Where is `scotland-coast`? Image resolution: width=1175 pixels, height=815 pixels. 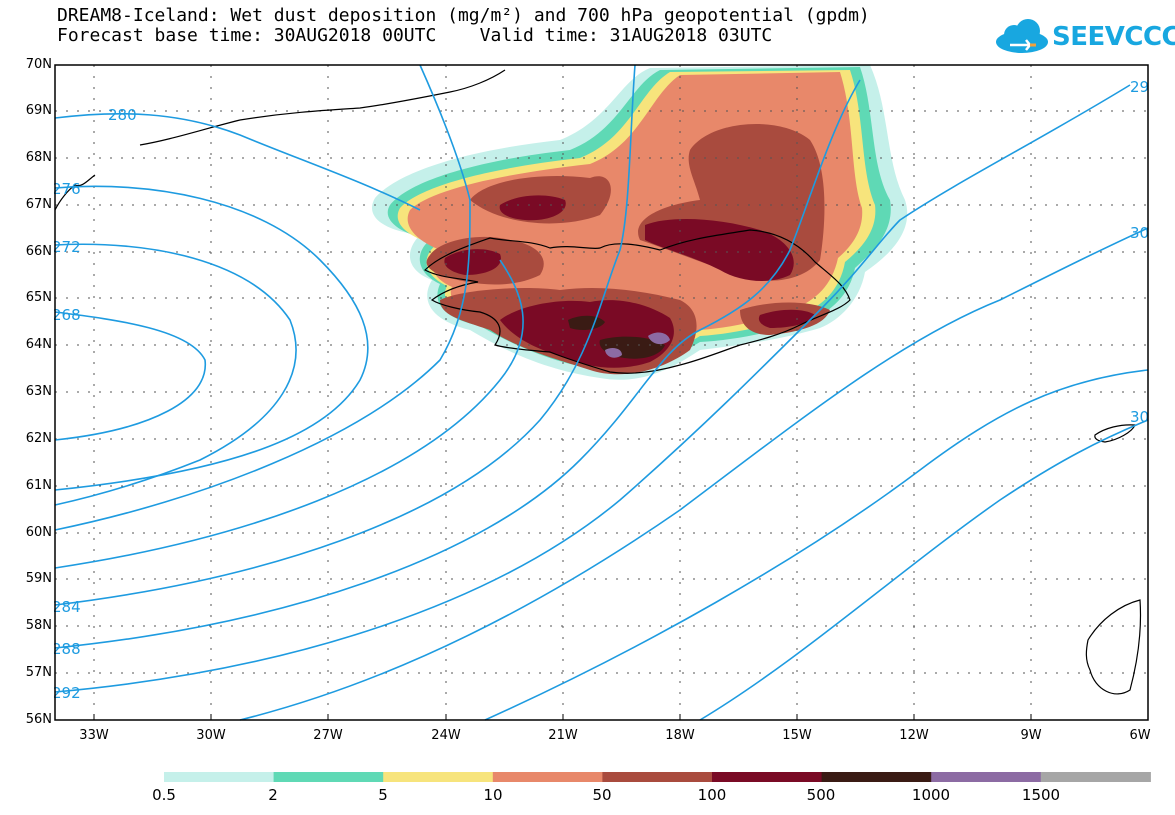
scotland-coast is located at coordinates (1113, 647).